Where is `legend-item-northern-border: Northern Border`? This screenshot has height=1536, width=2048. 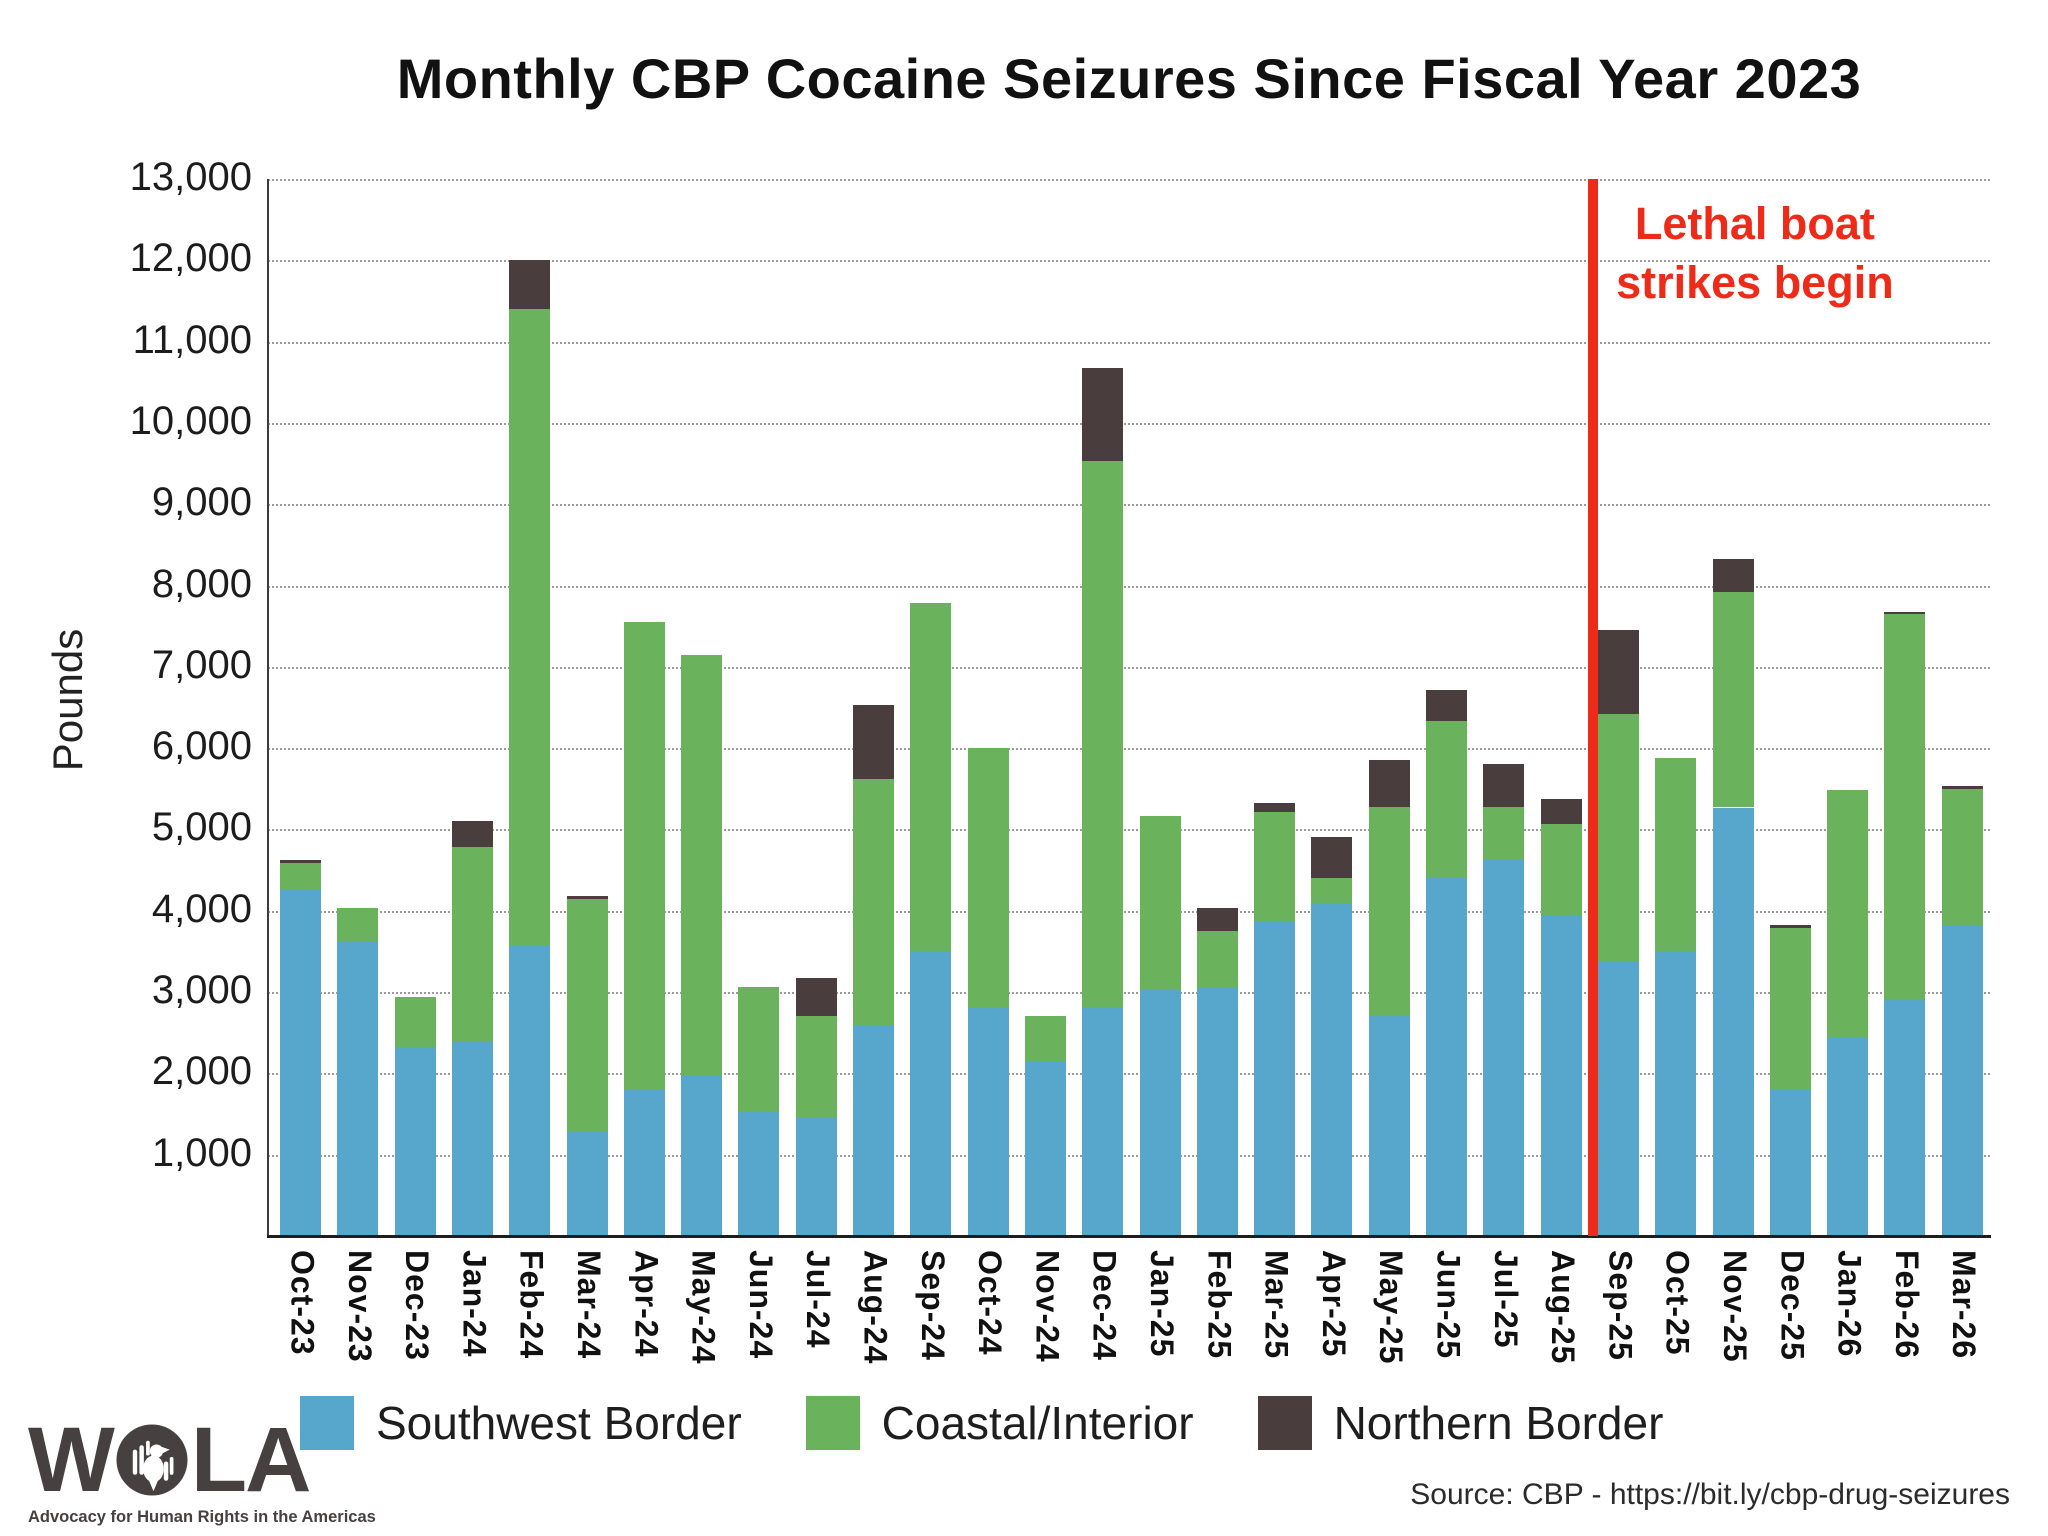
legend-item-northern-border: Northern Border is located at coordinates (1460, 1423).